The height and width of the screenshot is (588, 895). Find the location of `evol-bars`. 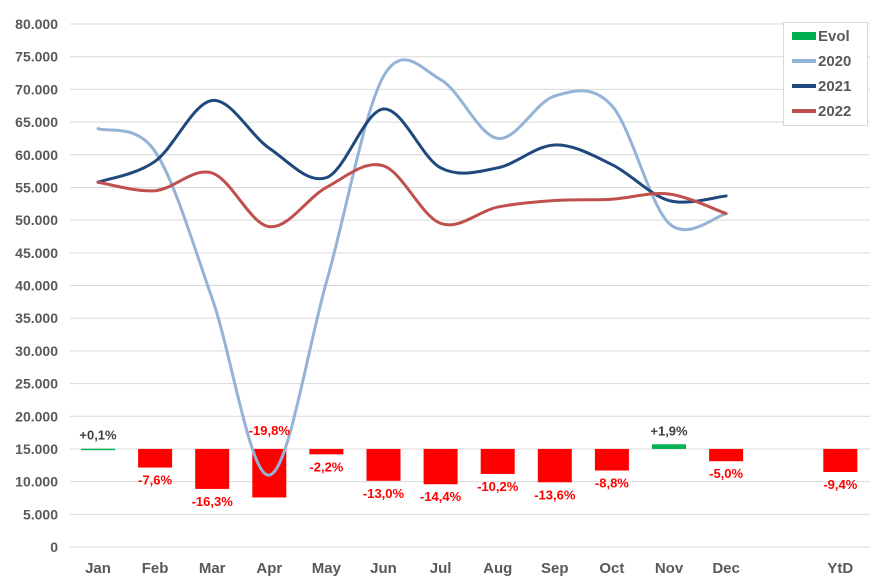

evol-bars is located at coordinates (469, 471).